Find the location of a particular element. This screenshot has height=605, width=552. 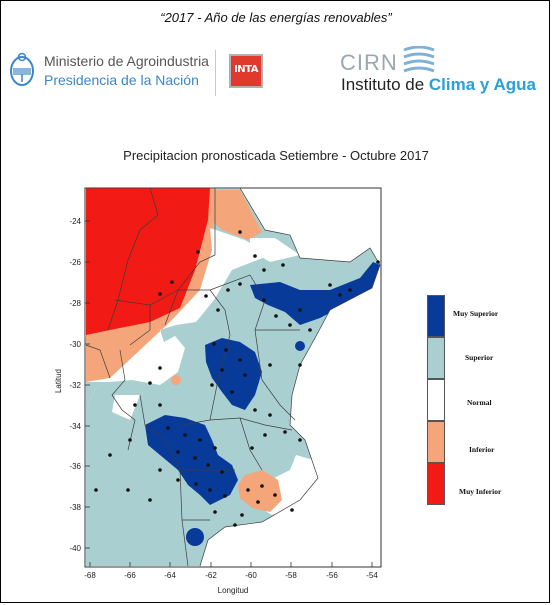

y-tick-label: -38 is located at coordinates (75, 507).